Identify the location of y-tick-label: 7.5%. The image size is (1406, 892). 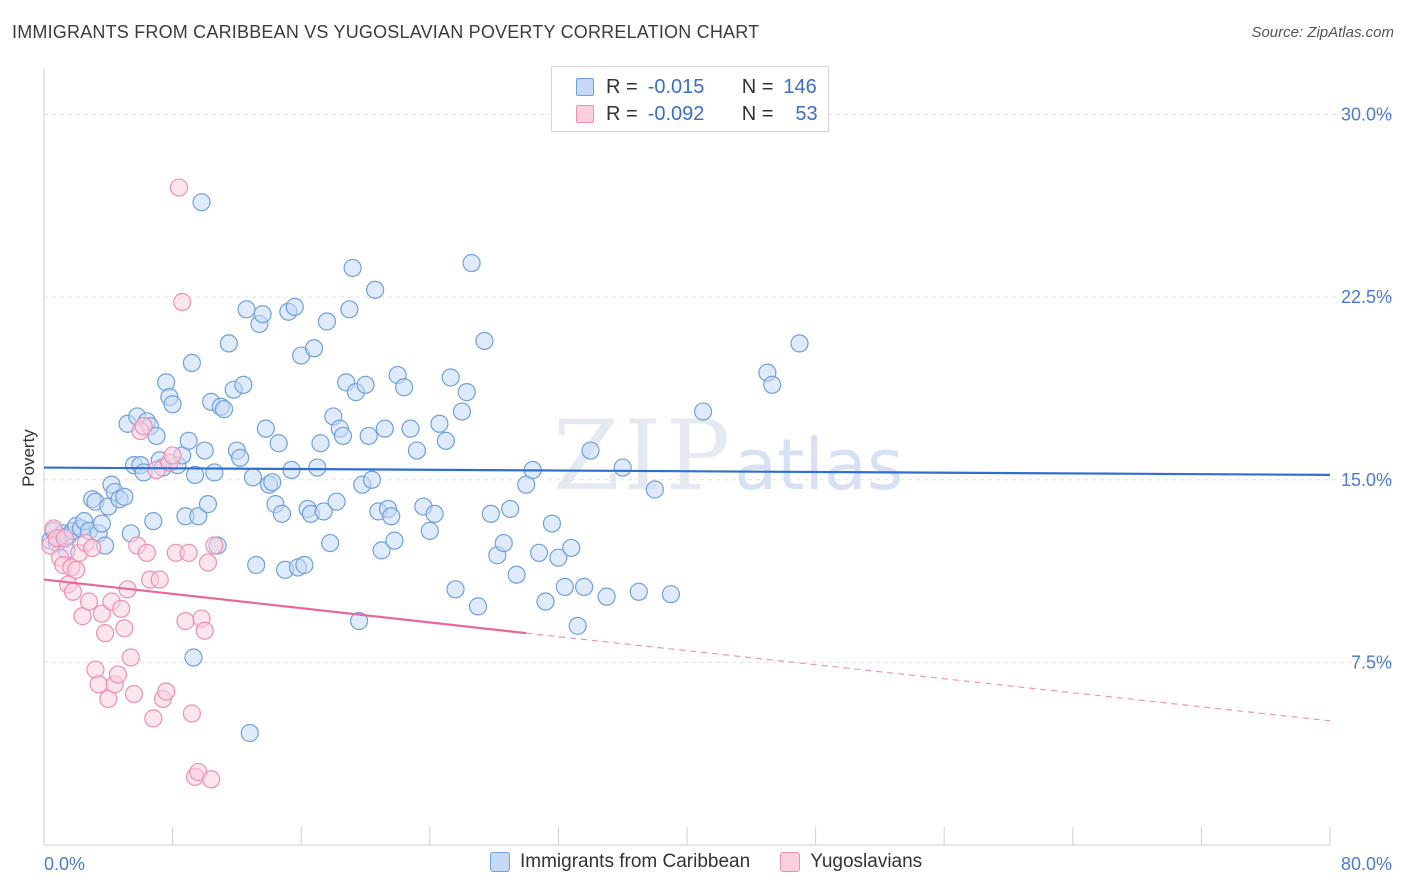
(1371, 662).